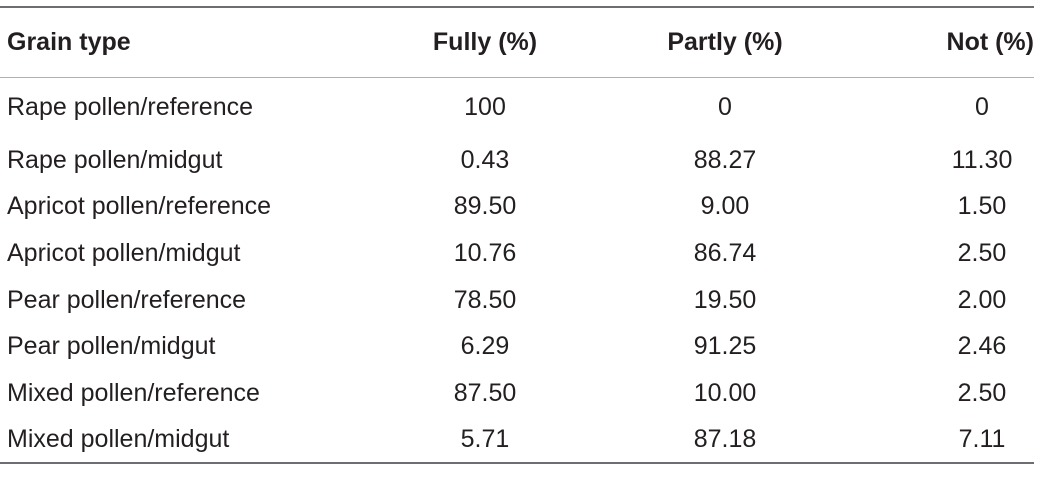  I want to click on table-row: Pear pollen/reference 78.50 19.50 2.00, so click(517, 300).